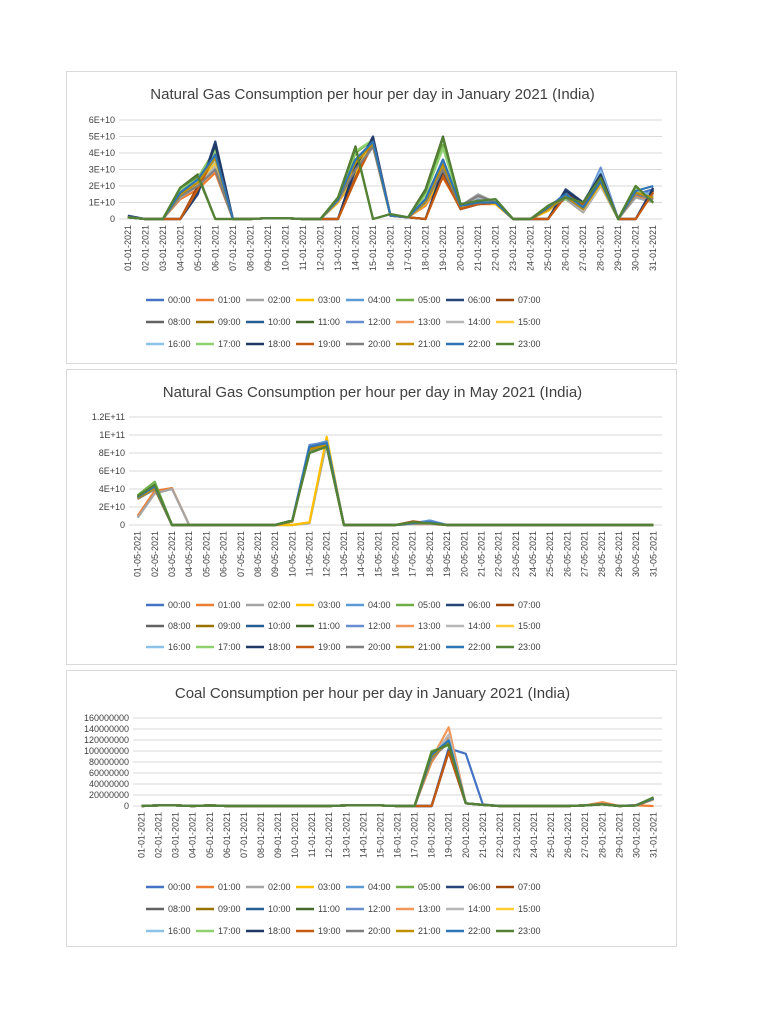  What do you see at coordinates (517, 835) in the screenshot?
I see `x-tick-label: 23-01-2021` at bounding box center [517, 835].